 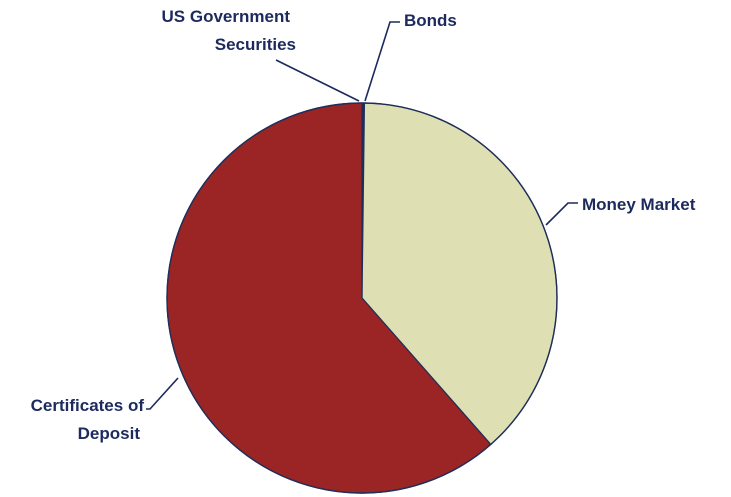 What do you see at coordinates (639, 204) in the screenshot?
I see `slice-label-money-market: Money Market` at bounding box center [639, 204].